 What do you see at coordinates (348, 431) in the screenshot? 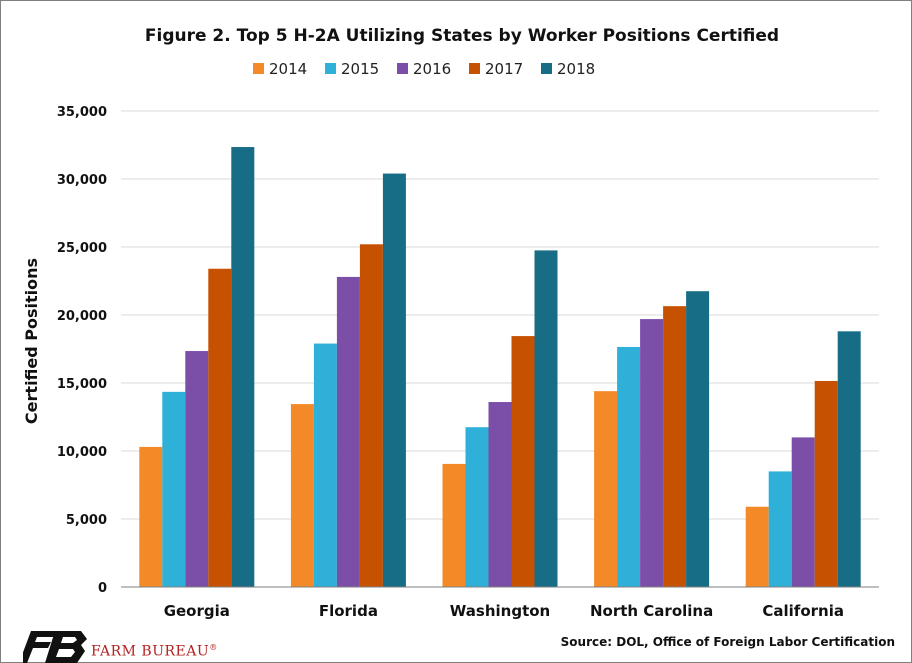
I see `bar-florida-2016` at bounding box center [348, 431].